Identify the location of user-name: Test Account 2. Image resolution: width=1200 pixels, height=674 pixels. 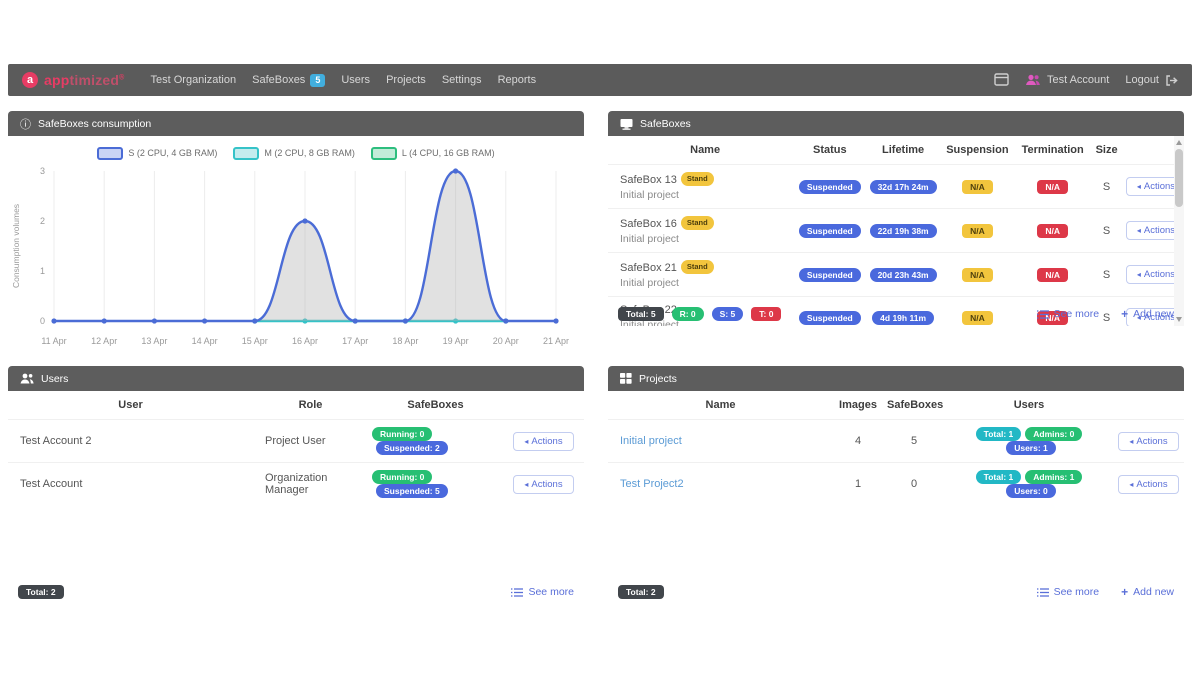
(130, 441).